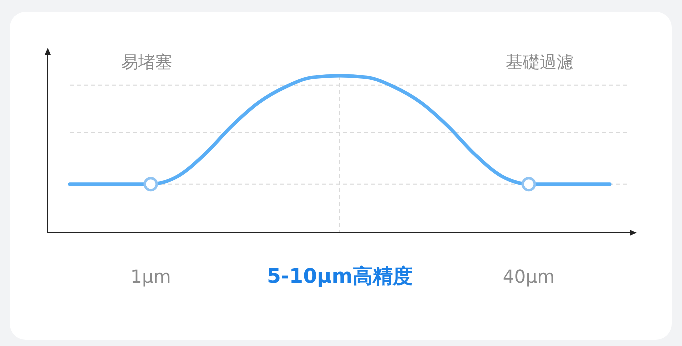 The height and width of the screenshot is (346, 682). What do you see at coordinates (540, 63) in the screenshot?
I see `text: 基礎過濾` at bounding box center [540, 63].